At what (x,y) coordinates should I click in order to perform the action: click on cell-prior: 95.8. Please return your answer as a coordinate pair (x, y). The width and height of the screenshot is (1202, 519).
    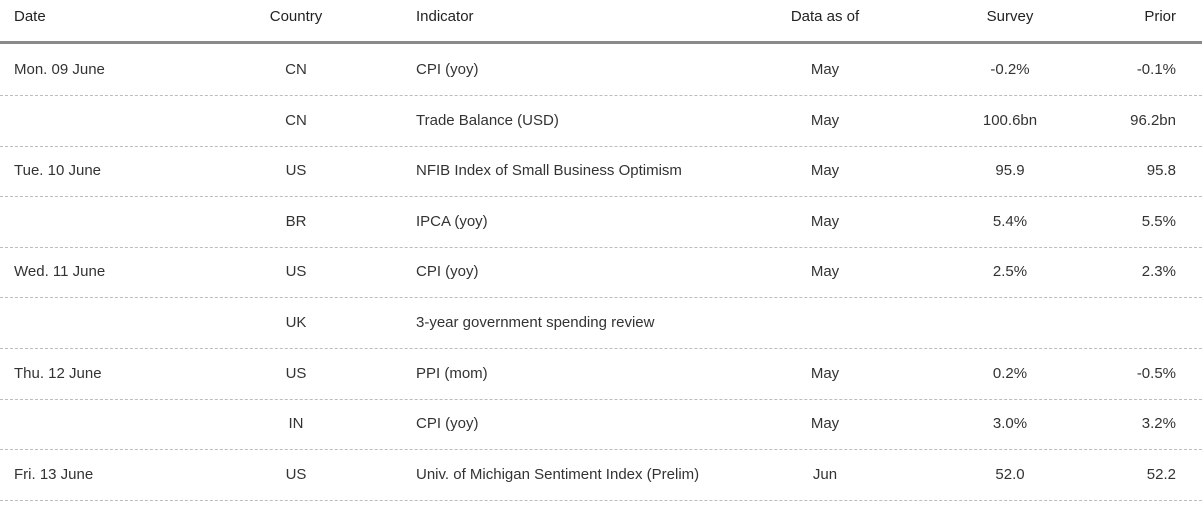
    Looking at the image, I should click on (1161, 171).